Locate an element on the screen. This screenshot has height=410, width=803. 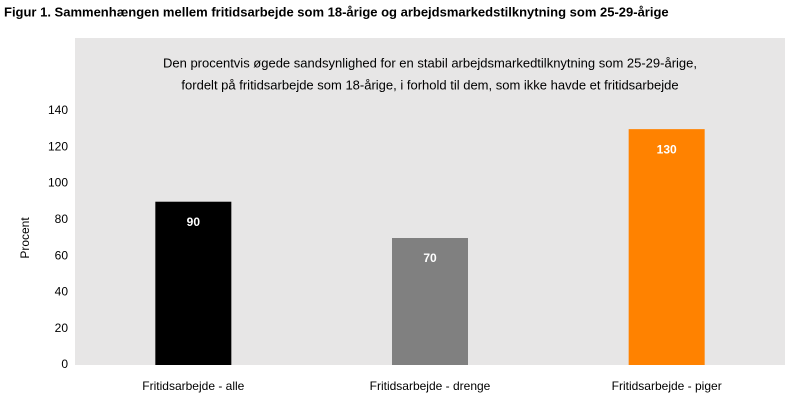
y-tick-label: 40 is located at coordinates (62, 292).